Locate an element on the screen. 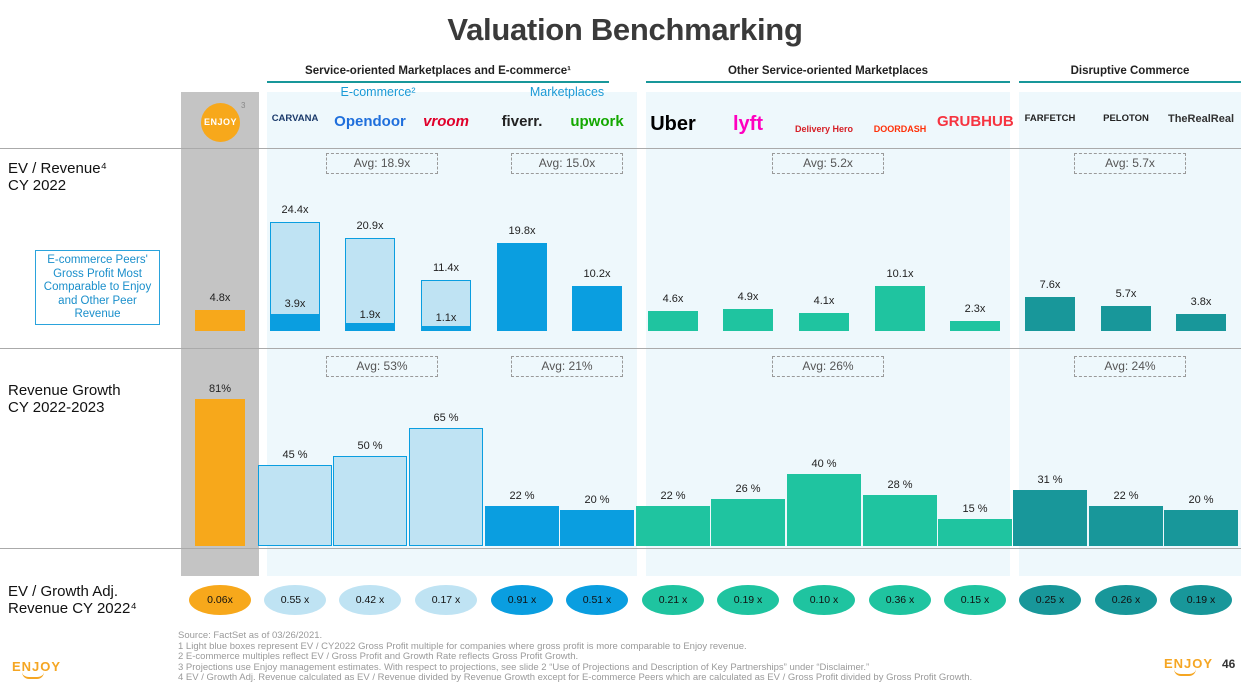 Image resolution: width=1250 pixels, height=692 pixels. divider-mid is located at coordinates (620, 348).